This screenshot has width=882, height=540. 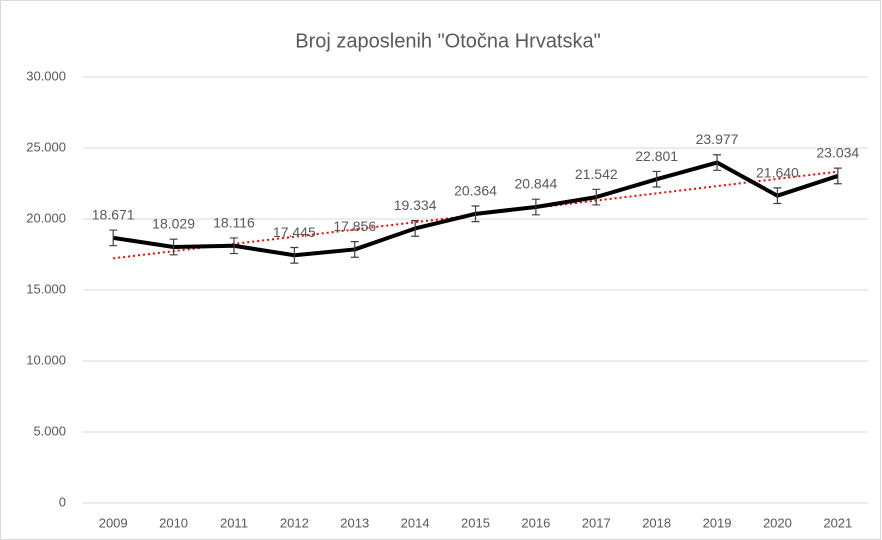 What do you see at coordinates (596, 174) in the screenshot?
I see `data-label: 21.542` at bounding box center [596, 174].